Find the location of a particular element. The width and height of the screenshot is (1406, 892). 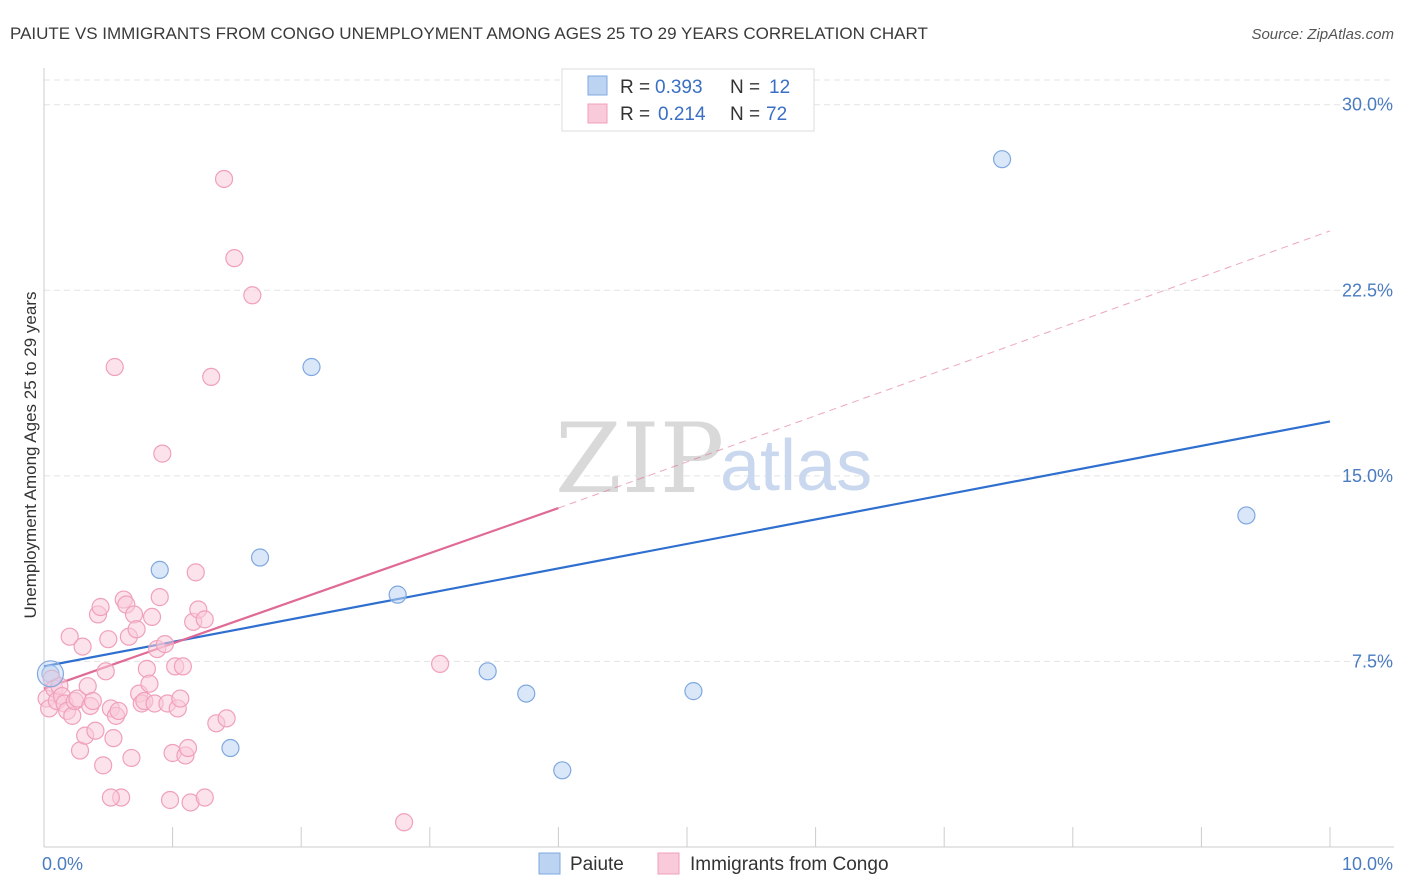

congo-trend-line is located at coordinates (301, 598).